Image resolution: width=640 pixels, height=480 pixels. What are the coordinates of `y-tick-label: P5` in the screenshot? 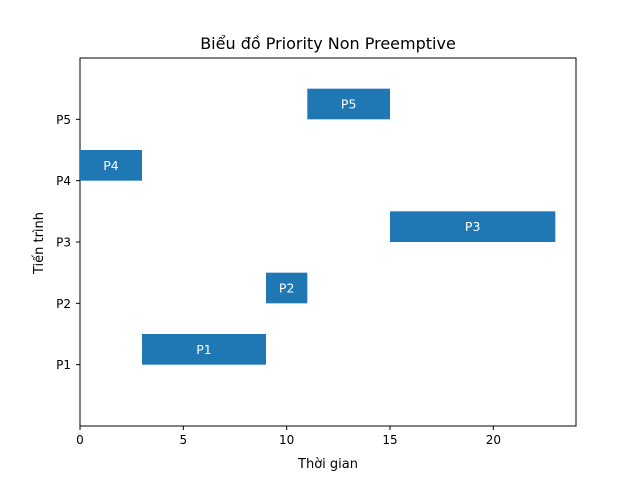 It's located at (63, 120).